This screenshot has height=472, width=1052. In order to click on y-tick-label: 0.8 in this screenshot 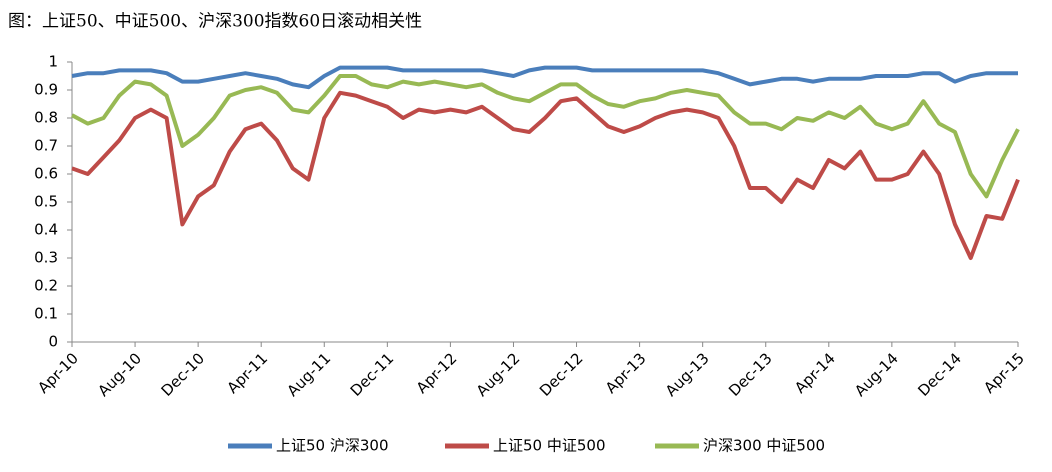, I will do `click(46, 118)`.